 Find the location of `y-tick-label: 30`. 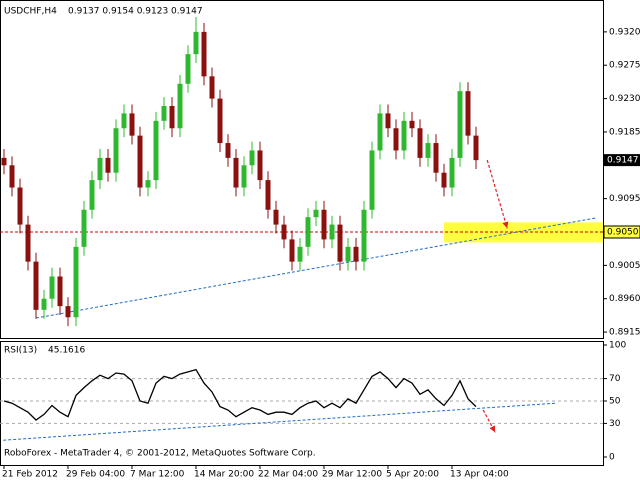

y-tick-label: 30 is located at coordinates (615, 424).